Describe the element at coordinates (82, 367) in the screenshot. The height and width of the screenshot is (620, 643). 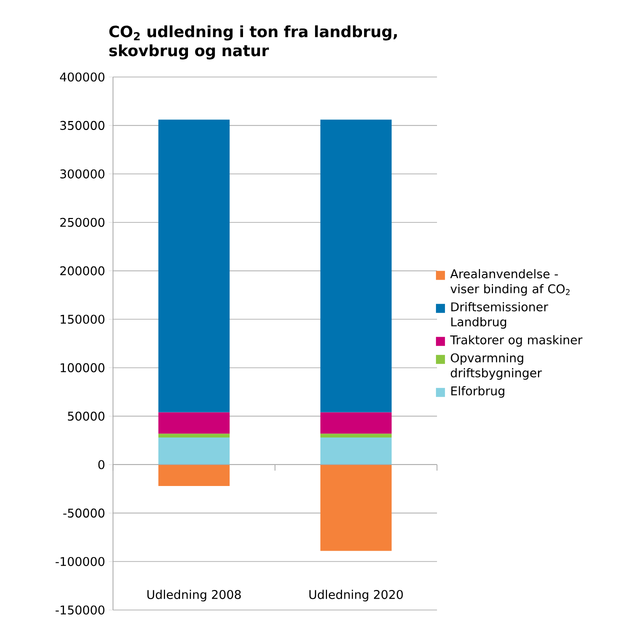
I see `y-tick-label: 100000` at that location.